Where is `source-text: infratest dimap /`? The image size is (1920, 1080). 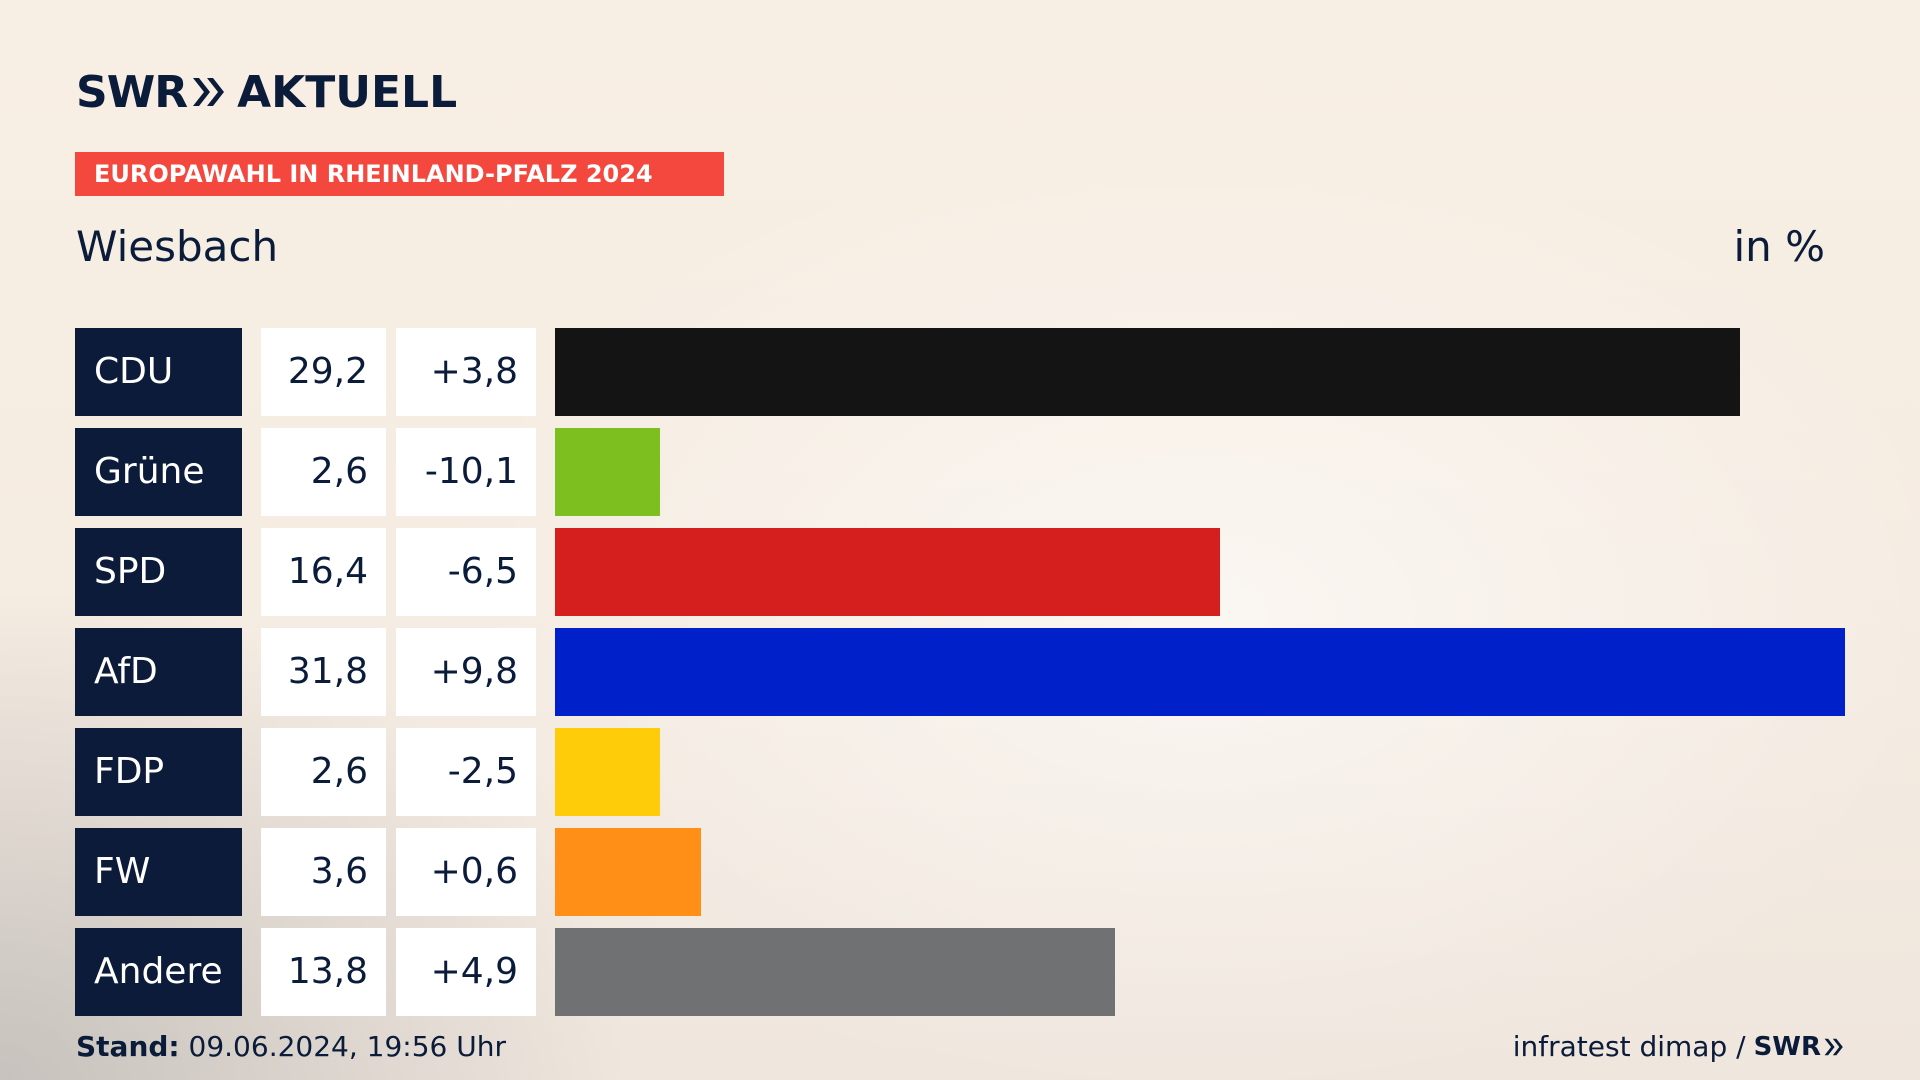
source-text: infratest dimap / is located at coordinates (1629, 1046).